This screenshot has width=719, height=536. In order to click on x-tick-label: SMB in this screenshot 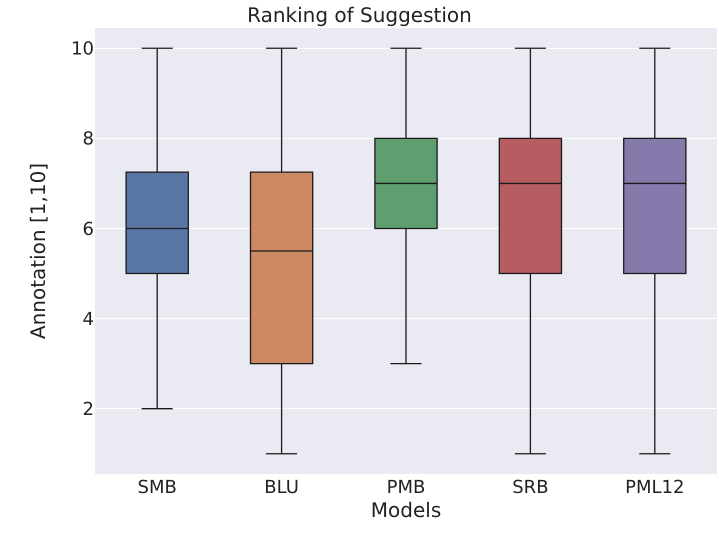, I will do `click(157, 487)`.